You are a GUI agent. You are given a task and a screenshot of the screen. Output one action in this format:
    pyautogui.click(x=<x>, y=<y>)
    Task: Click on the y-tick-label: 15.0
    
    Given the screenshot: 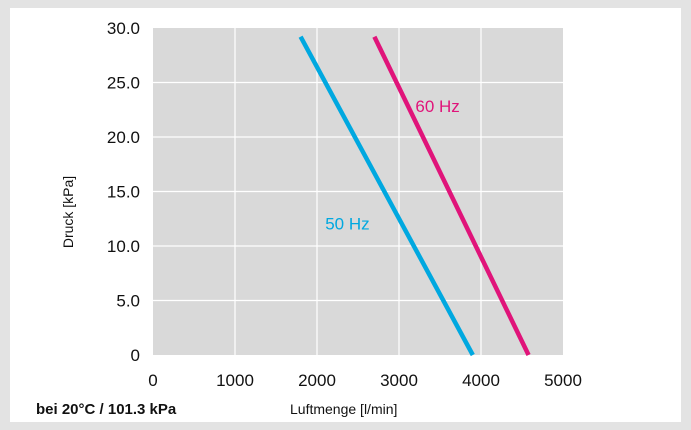 What is the action you would take?
    pyautogui.click(x=123, y=192)
    